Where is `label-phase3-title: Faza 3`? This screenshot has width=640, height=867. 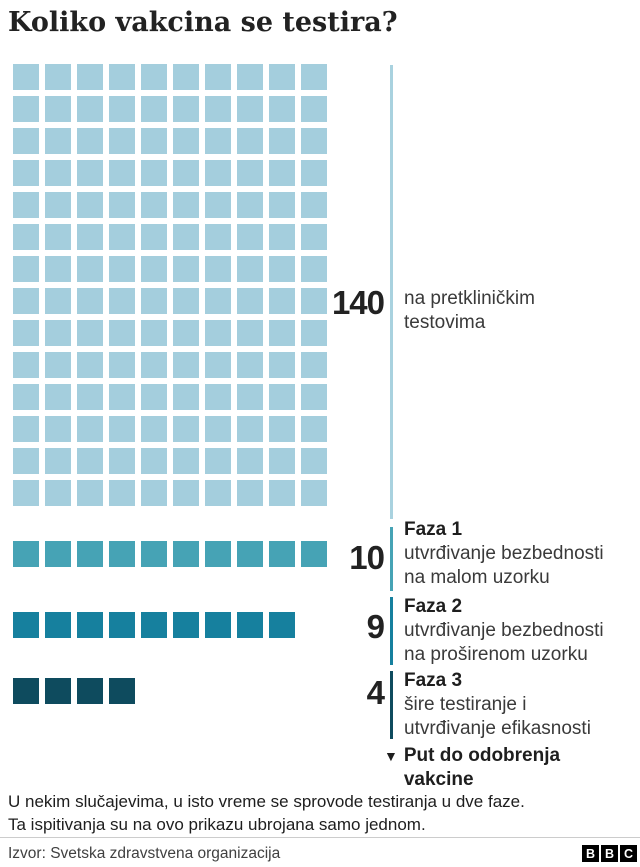
label-phase3-title: Faza 3 is located at coordinates (433, 680).